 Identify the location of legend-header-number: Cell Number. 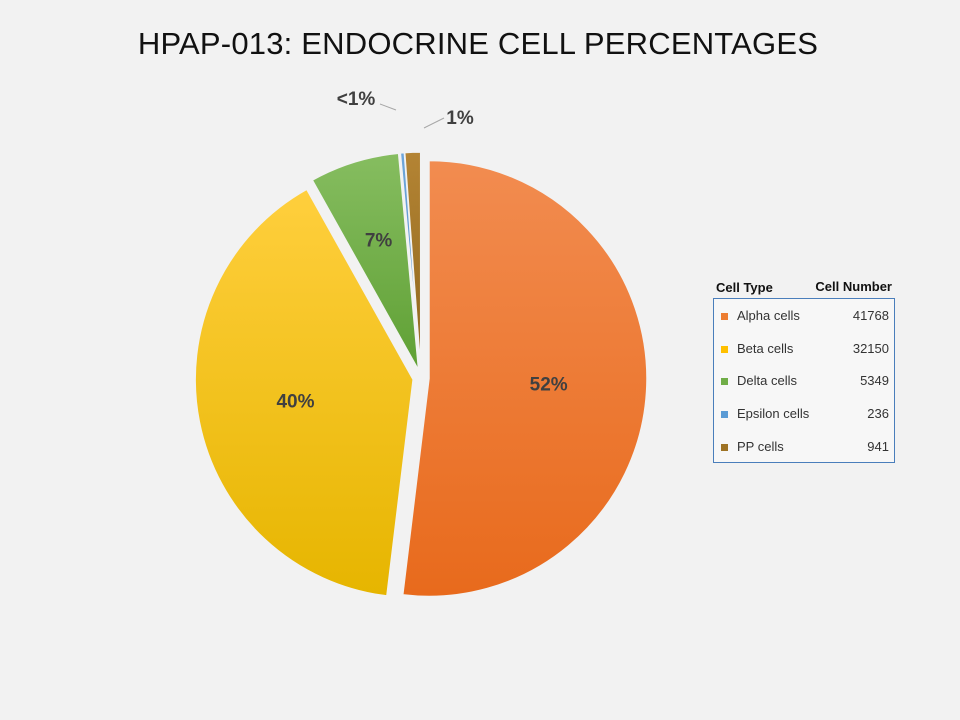
(853, 286).